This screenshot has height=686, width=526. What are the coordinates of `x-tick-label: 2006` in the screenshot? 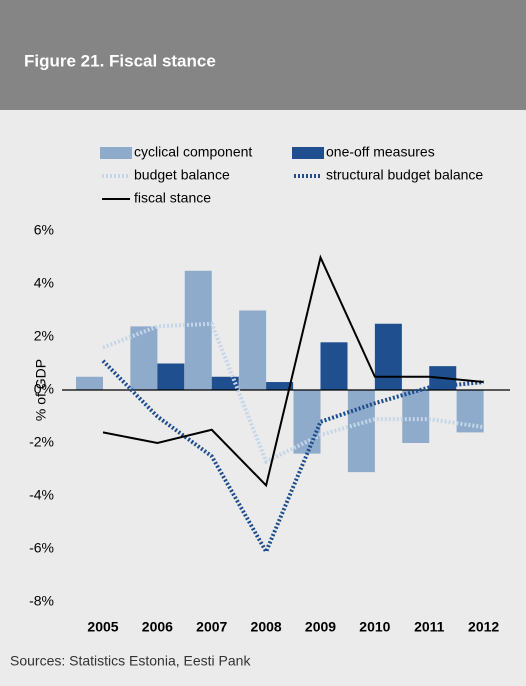 It's located at (157, 627).